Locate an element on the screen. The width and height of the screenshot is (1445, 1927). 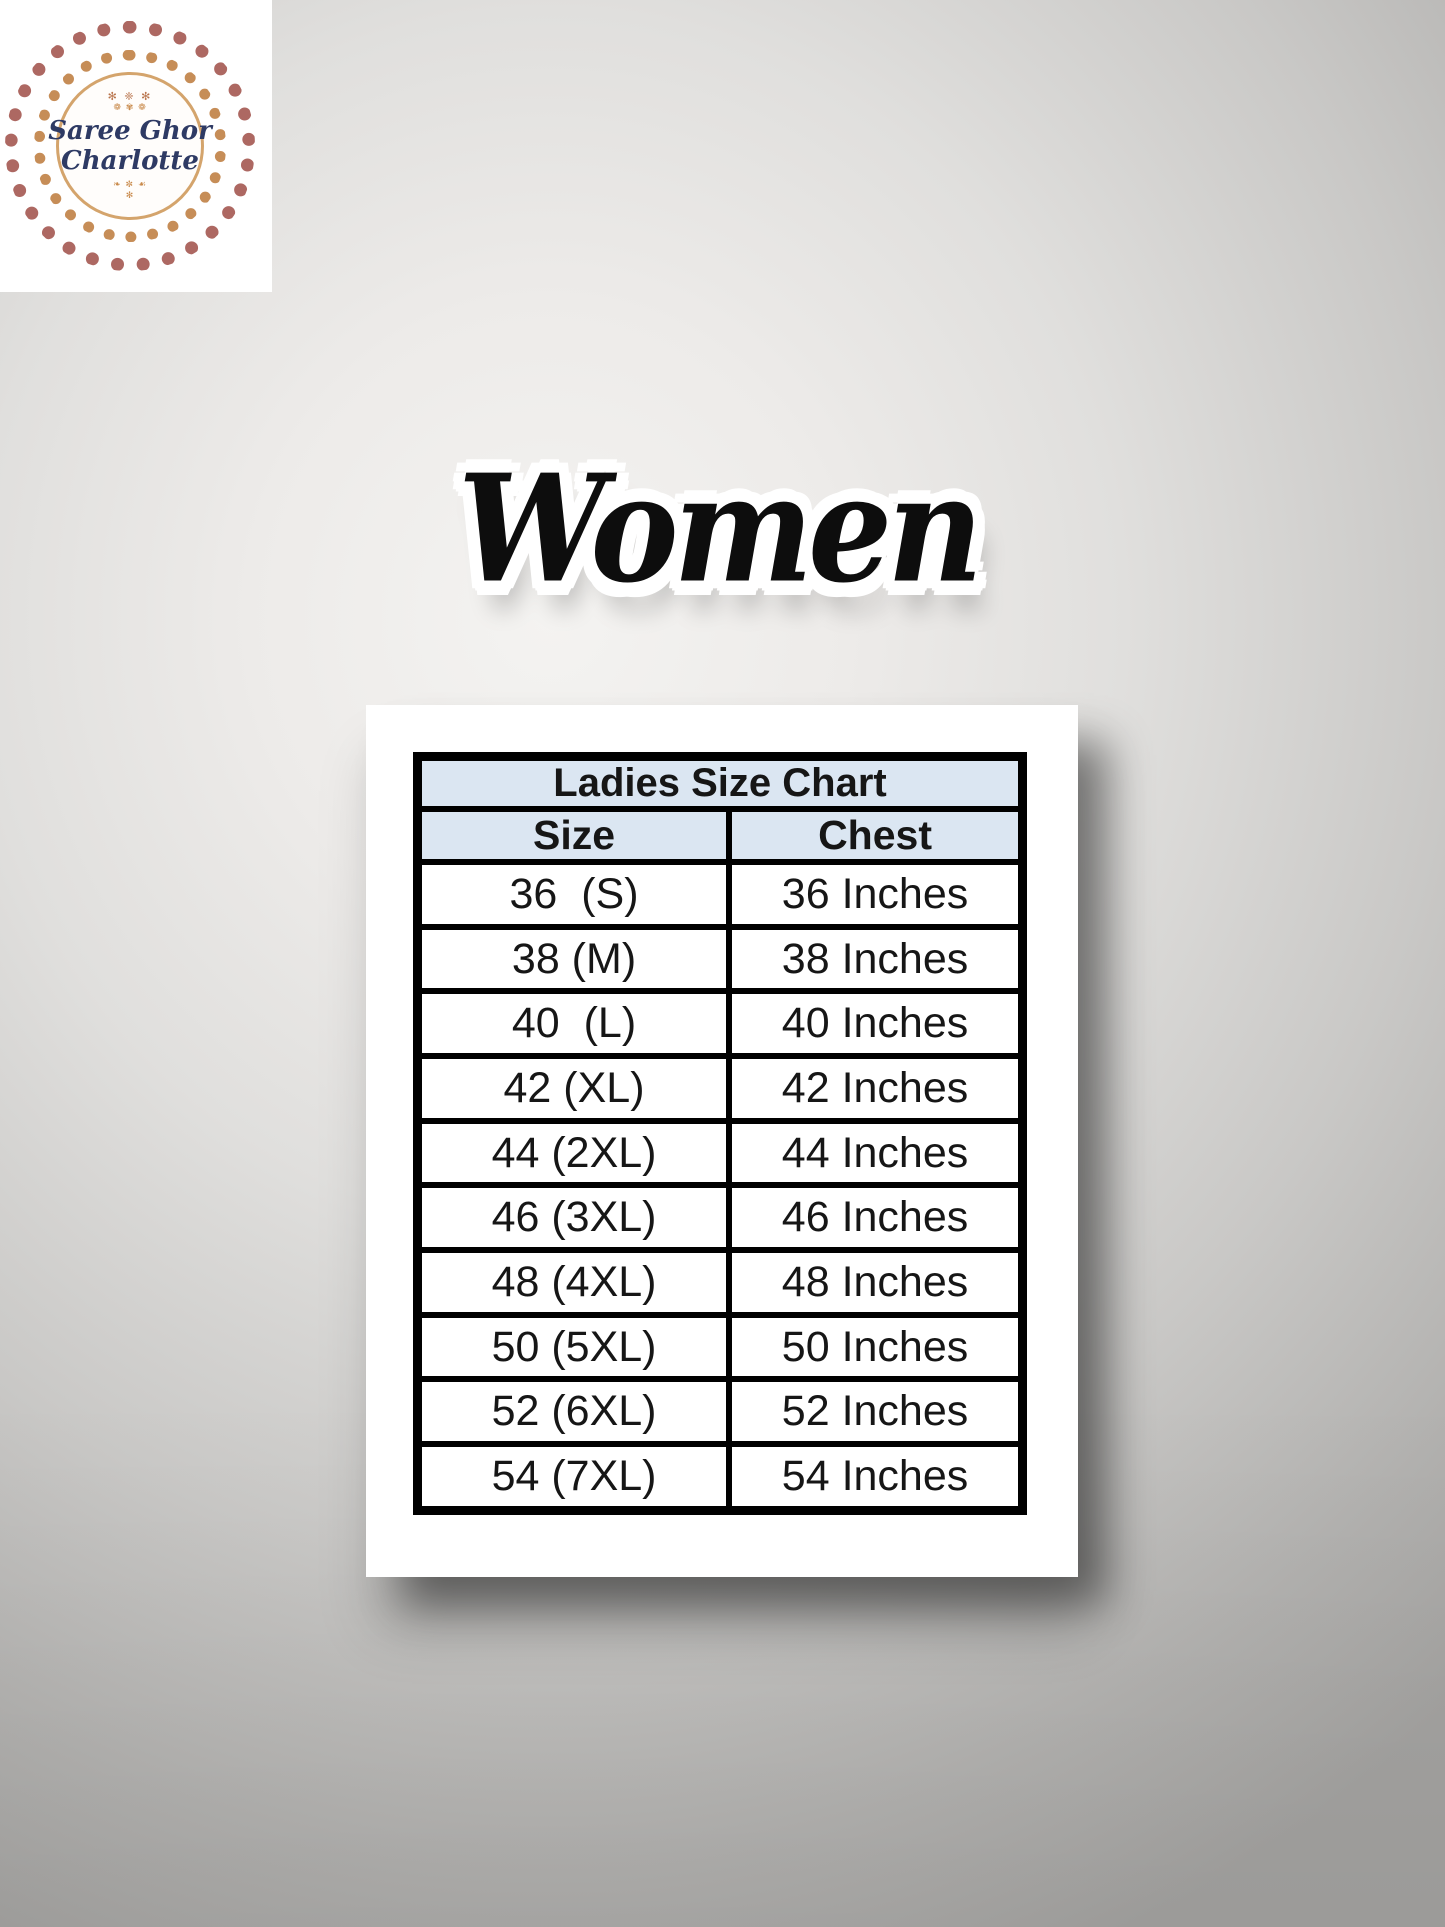
column-header-chest: Chest is located at coordinates (876, 835).